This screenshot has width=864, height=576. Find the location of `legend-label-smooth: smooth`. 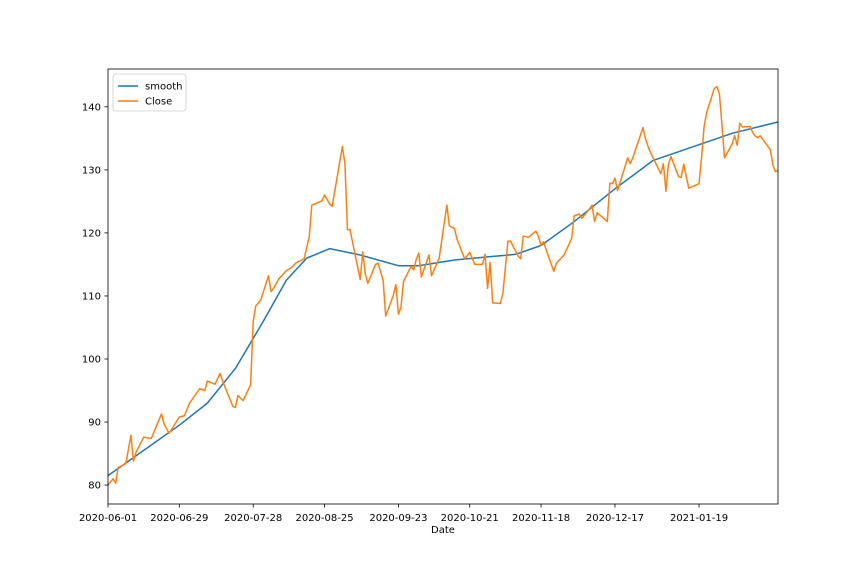

legend-label-smooth: smooth is located at coordinates (163, 87).